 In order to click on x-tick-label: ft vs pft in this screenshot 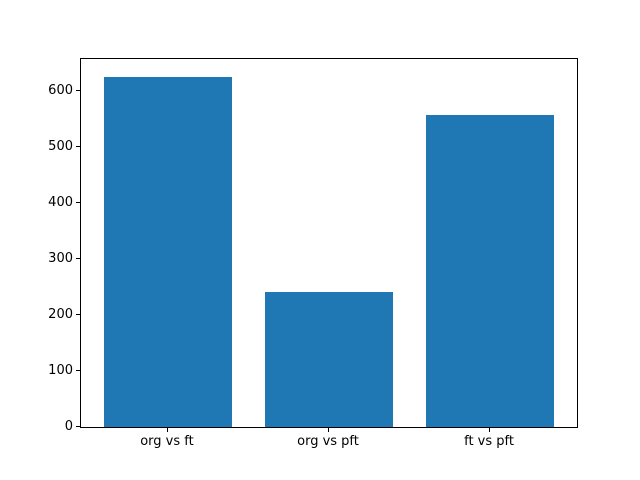, I will do `click(489, 441)`.